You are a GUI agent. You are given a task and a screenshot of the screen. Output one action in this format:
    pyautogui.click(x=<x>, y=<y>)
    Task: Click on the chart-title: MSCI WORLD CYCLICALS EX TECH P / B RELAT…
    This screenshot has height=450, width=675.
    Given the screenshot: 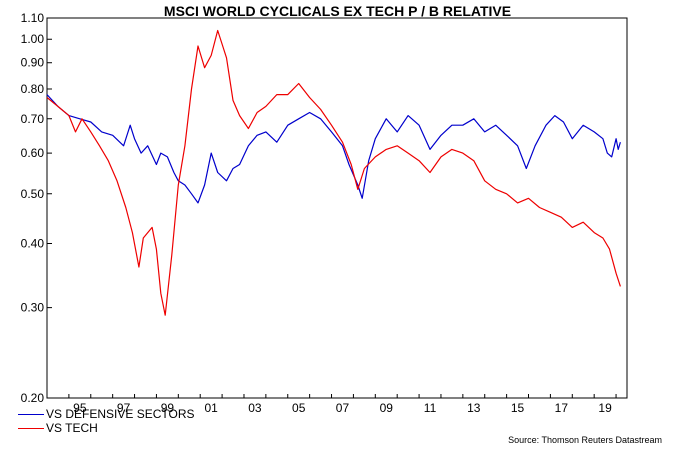 What is the action you would take?
    pyautogui.click(x=337, y=11)
    